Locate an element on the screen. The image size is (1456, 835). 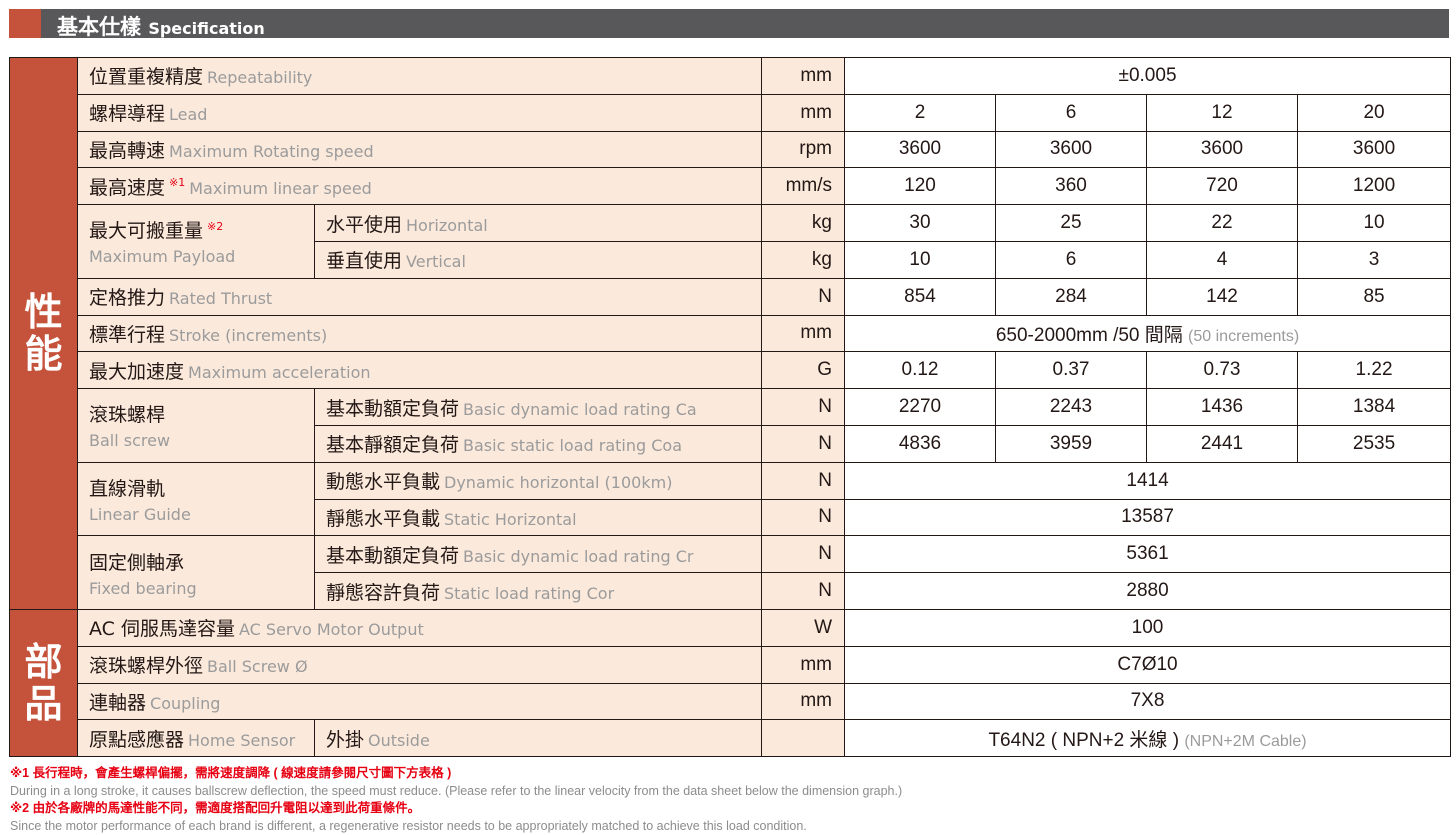
value-cell: 4 is located at coordinates (1222, 259).